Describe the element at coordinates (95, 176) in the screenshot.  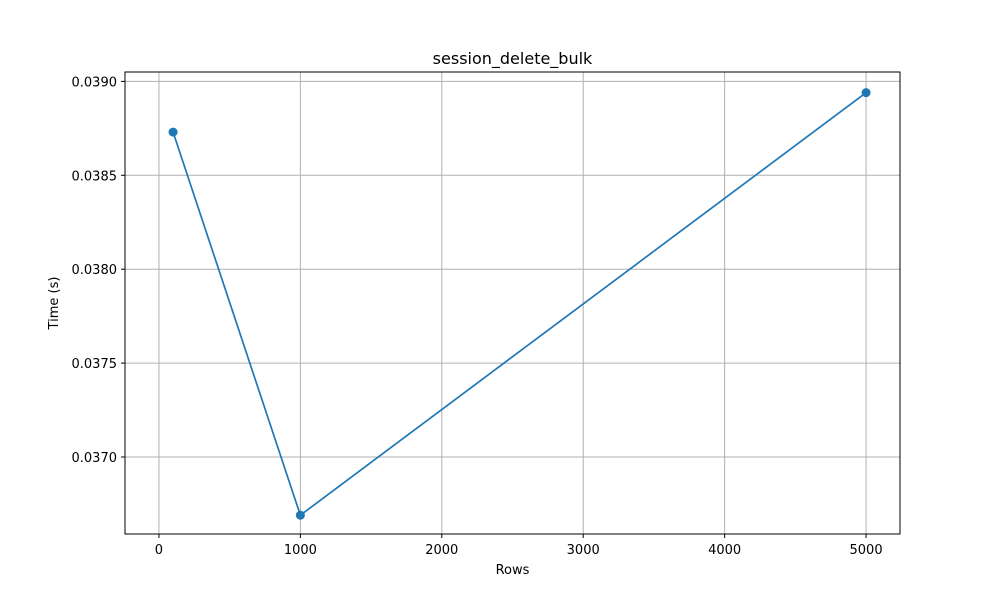
I see `y-tick-label: 0.0385` at that location.